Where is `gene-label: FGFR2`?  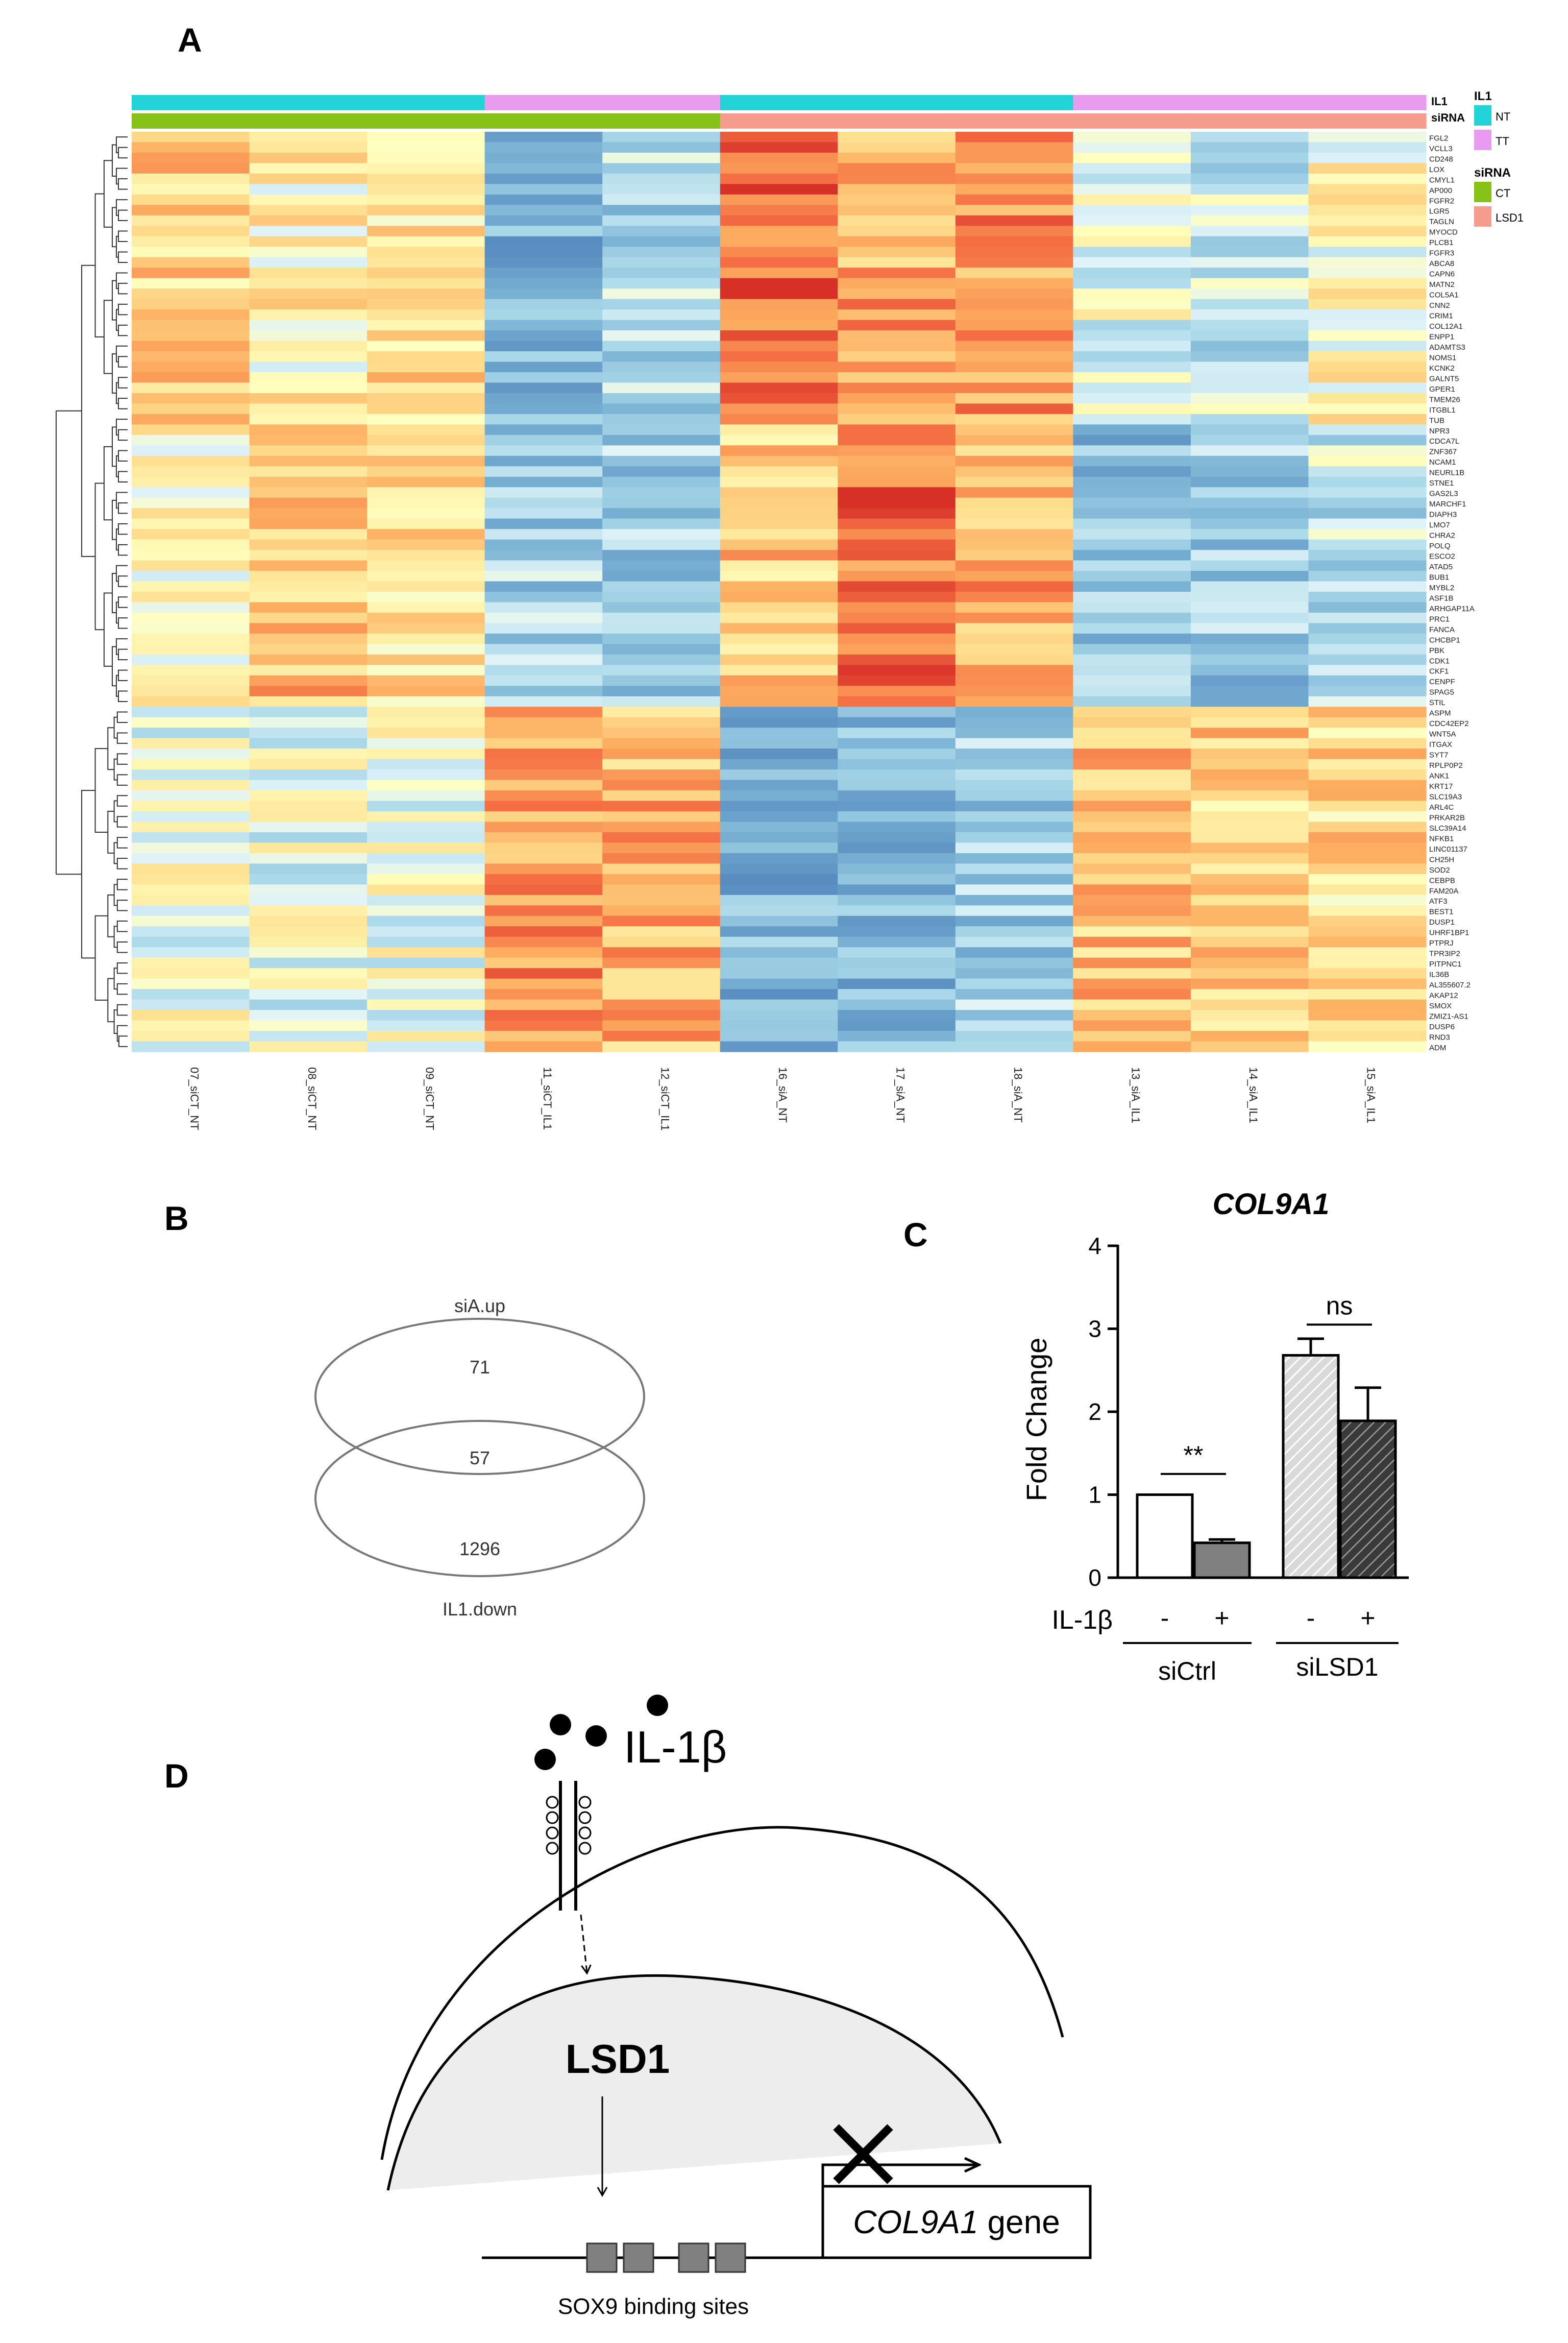
gene-label: FGFR2 is located at coordinates (1441, 201).